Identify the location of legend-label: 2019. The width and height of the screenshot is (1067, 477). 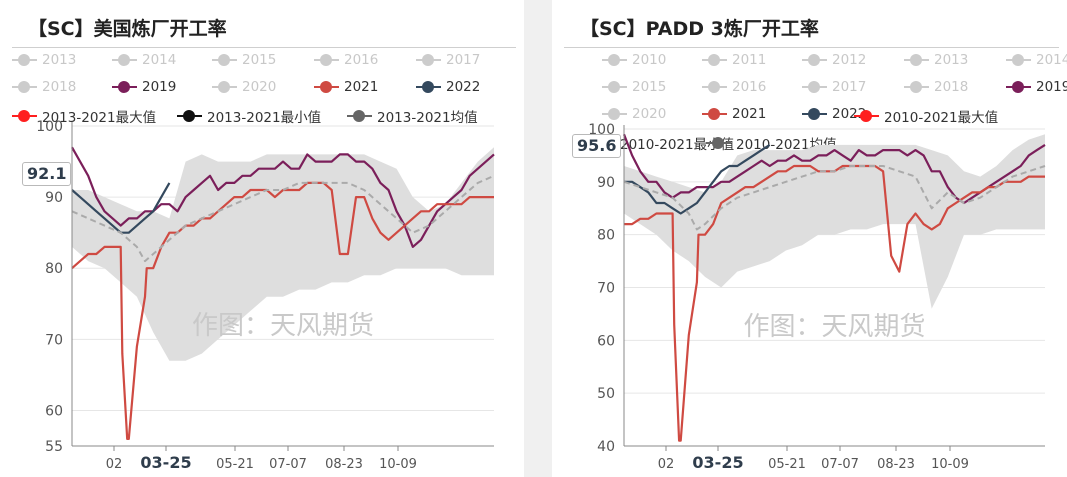
(159, 87).